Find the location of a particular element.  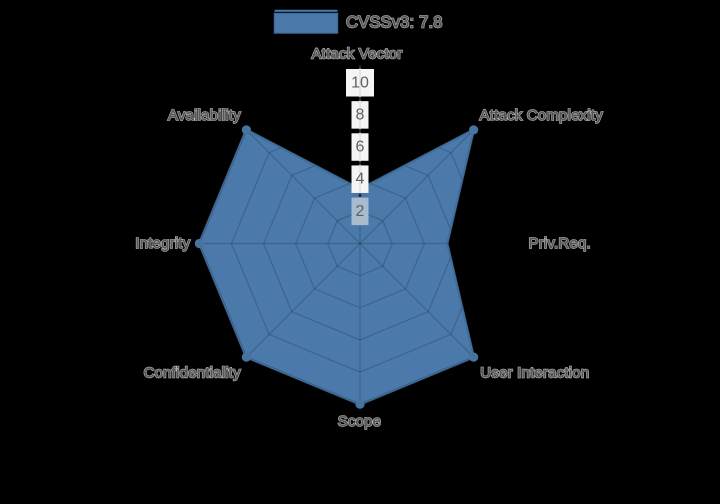

svg-text: 10 is located at coordinates (360, 82).